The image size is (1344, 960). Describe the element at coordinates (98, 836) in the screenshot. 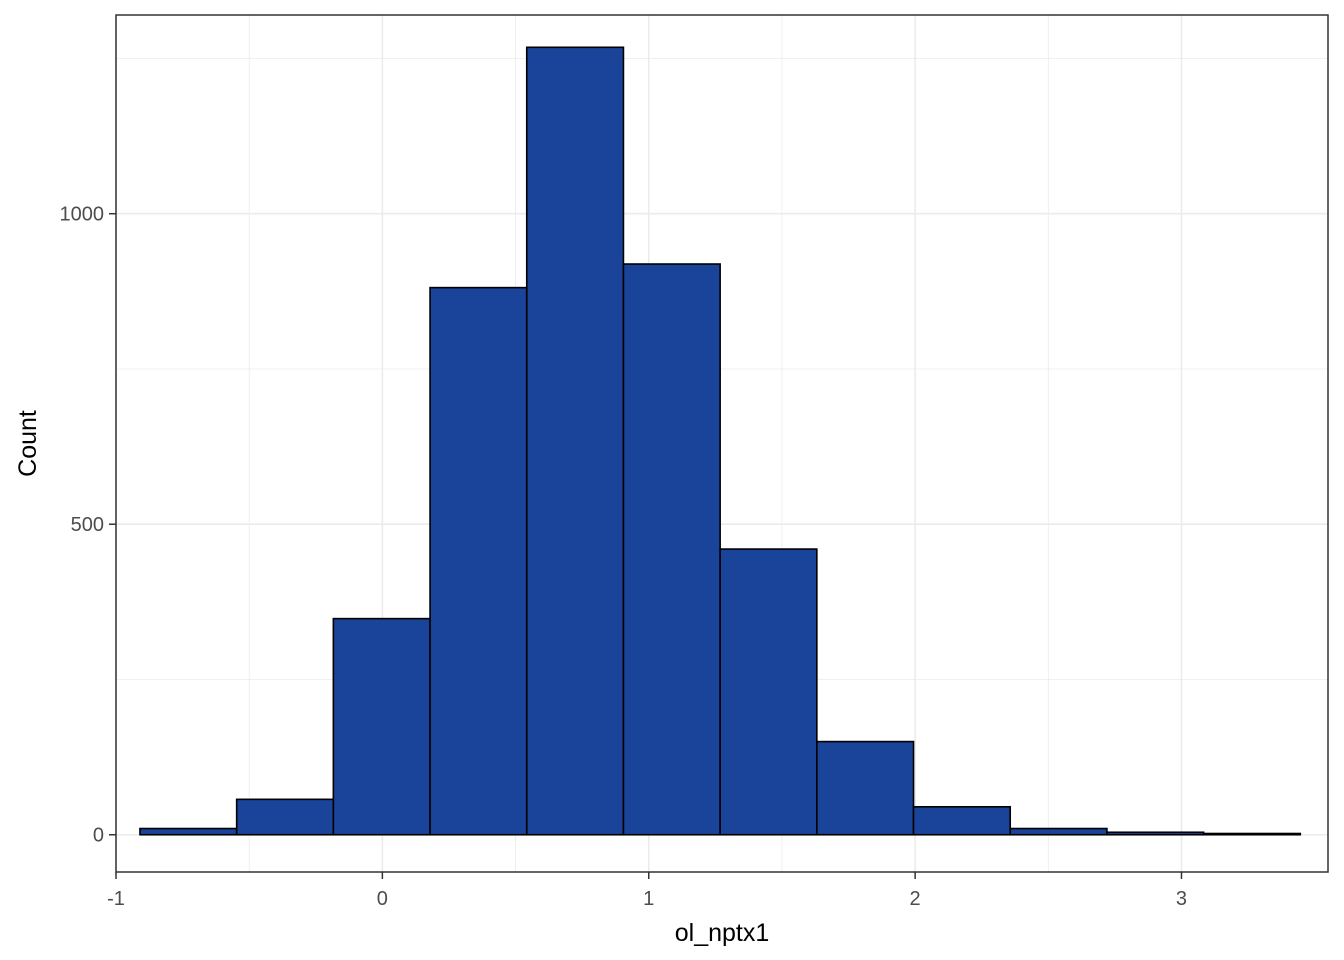

I see `y-tick-label: 0` at that location.